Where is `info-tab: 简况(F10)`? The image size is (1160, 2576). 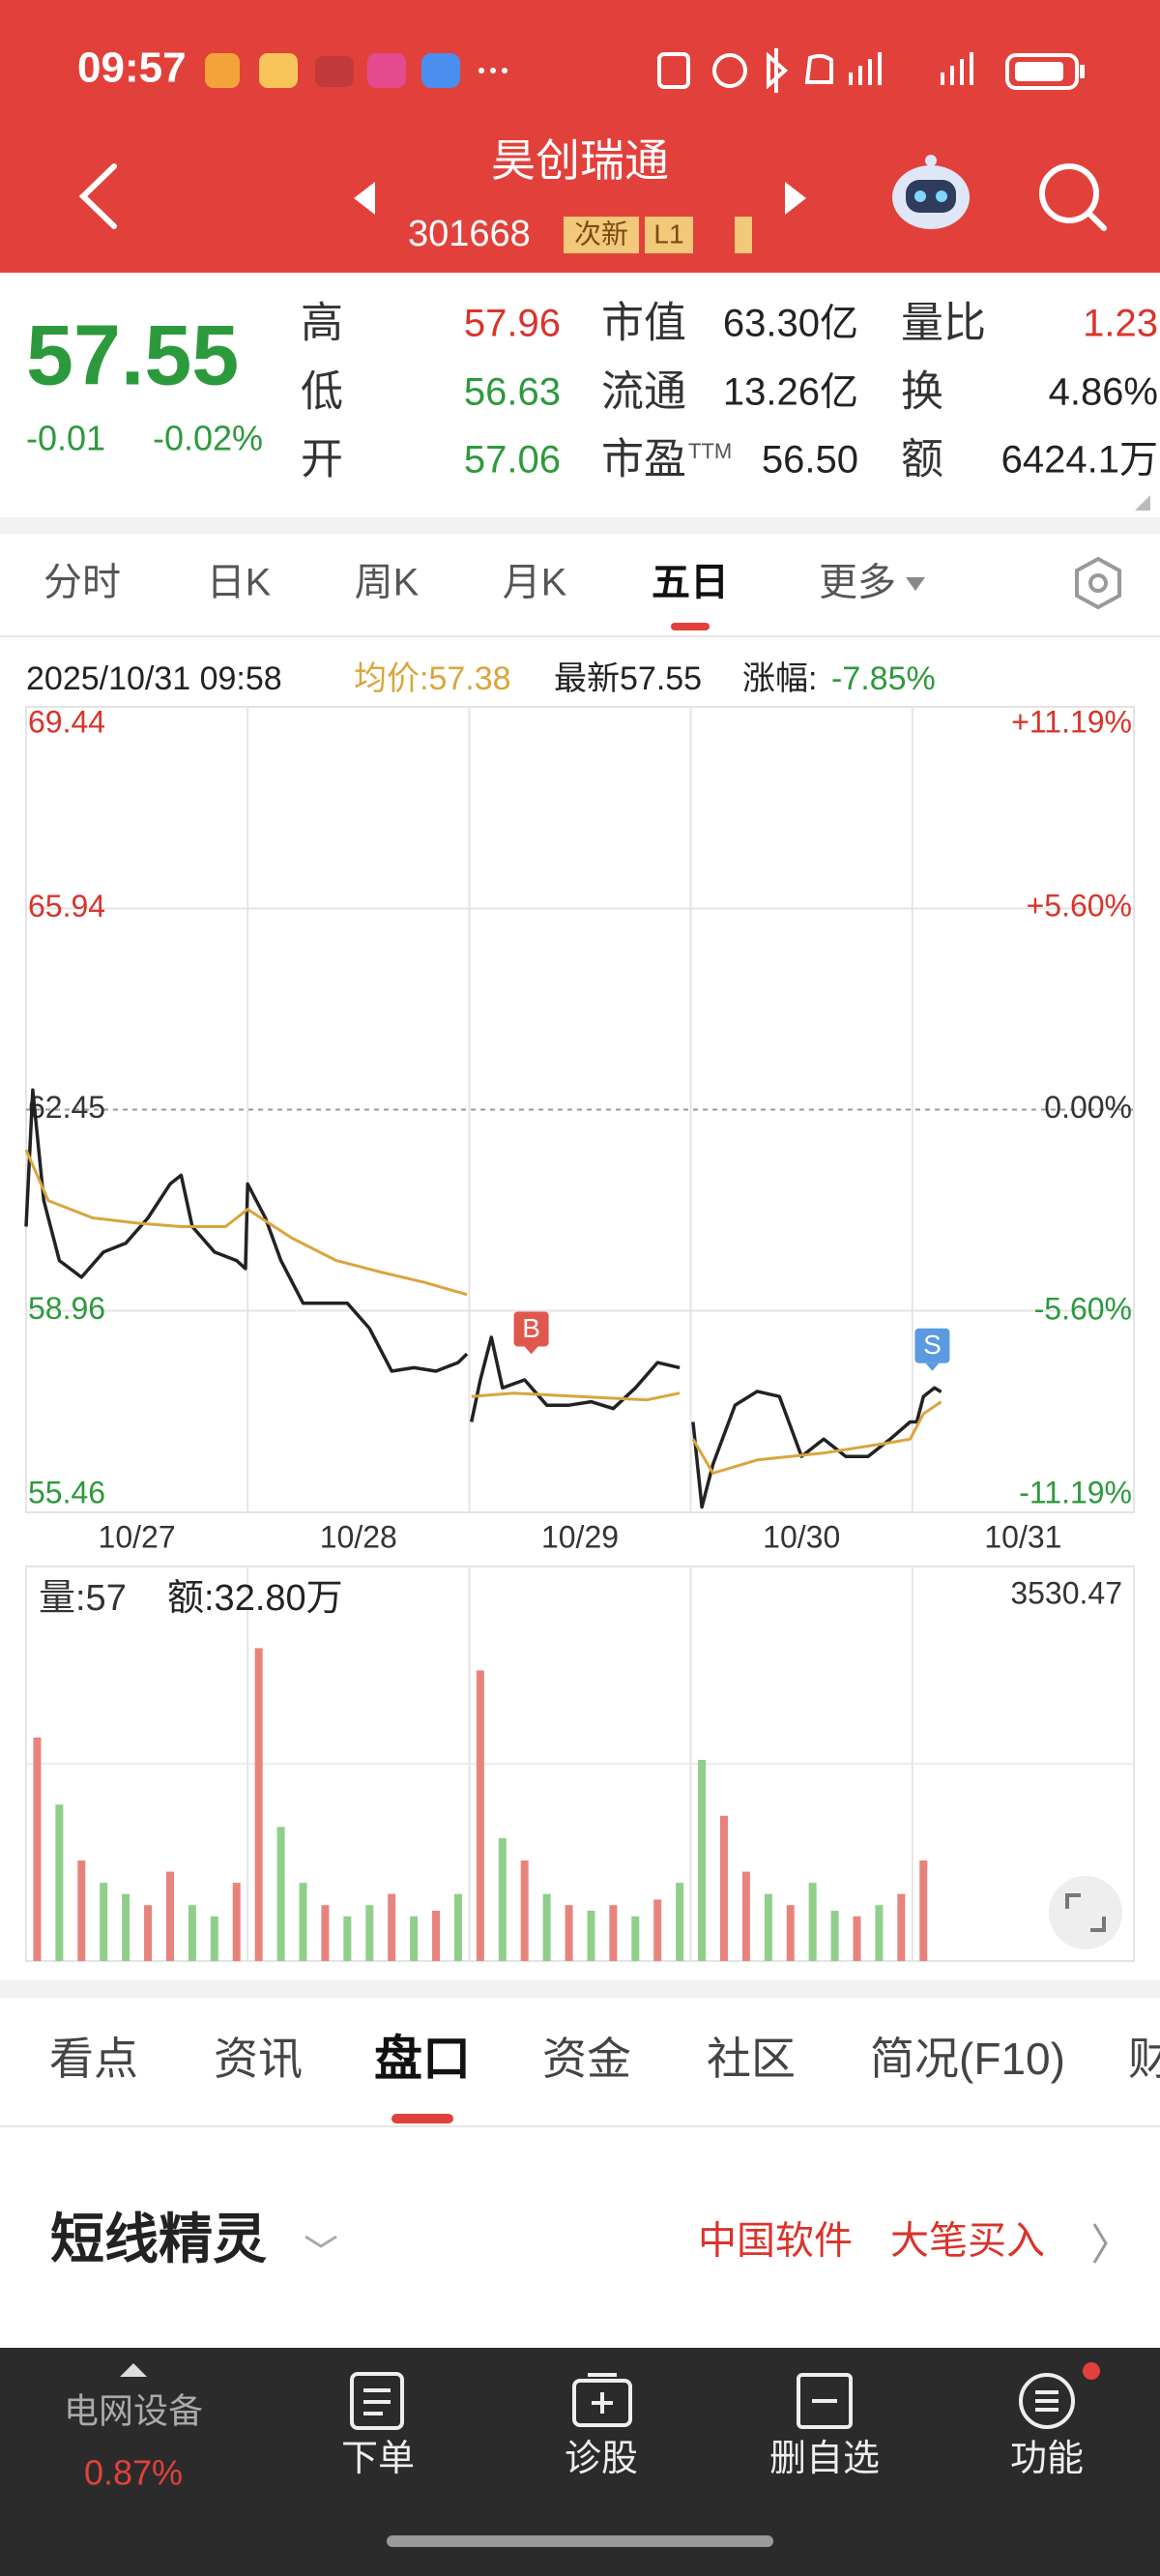 info-tab: 简况(F10) is located at coordinates (968, 2059).